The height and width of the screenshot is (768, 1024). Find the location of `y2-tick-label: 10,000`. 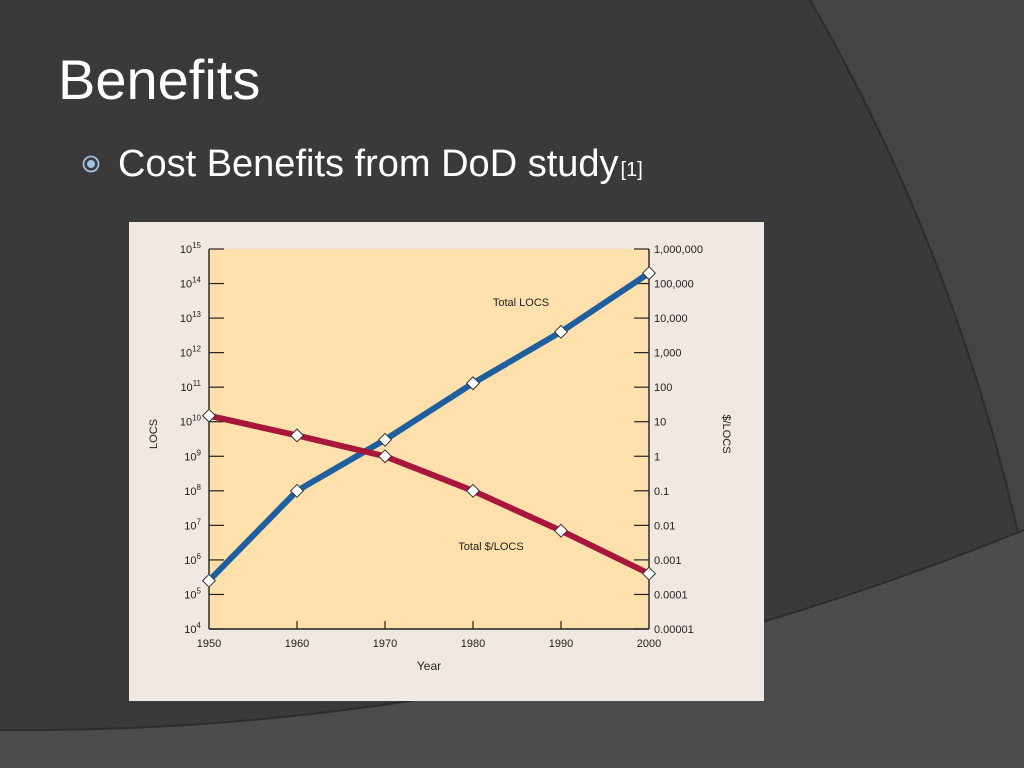

y2-tick-label: 10,000 is located at coordinates (671, 319).